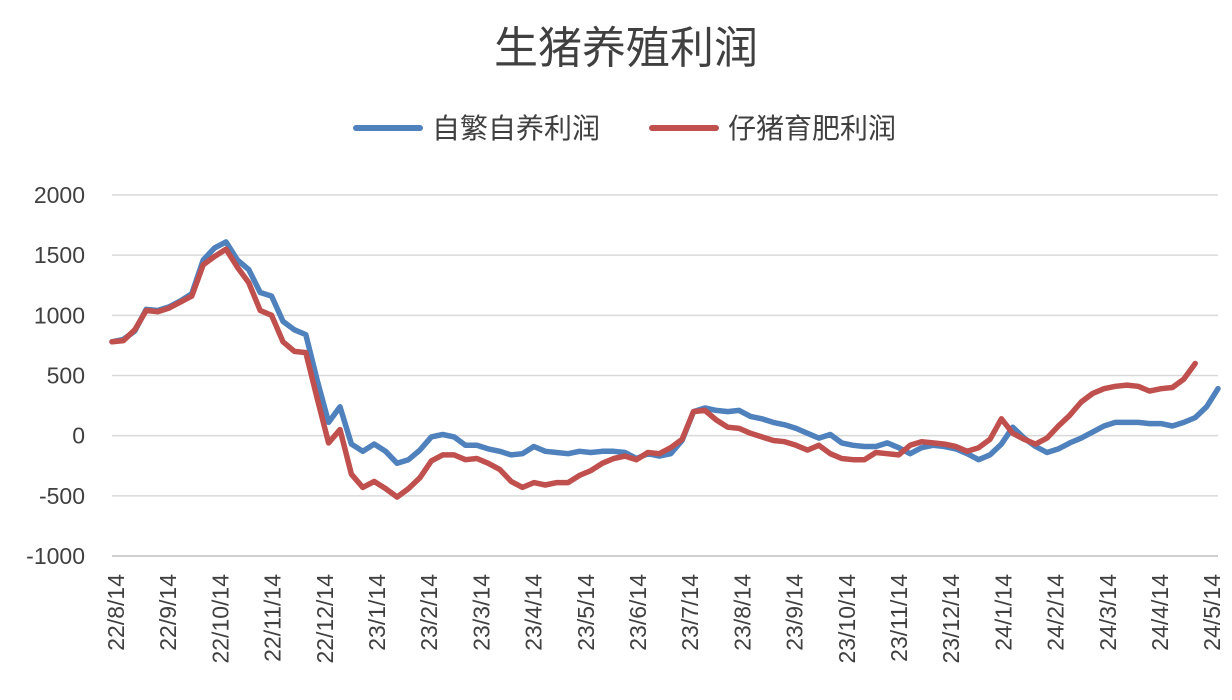 The width and height of the screenshot is (1232, 700). Describe the element at coordinates (66, 376) in the screenshot. I see `y-tick-label: 500` at that location.